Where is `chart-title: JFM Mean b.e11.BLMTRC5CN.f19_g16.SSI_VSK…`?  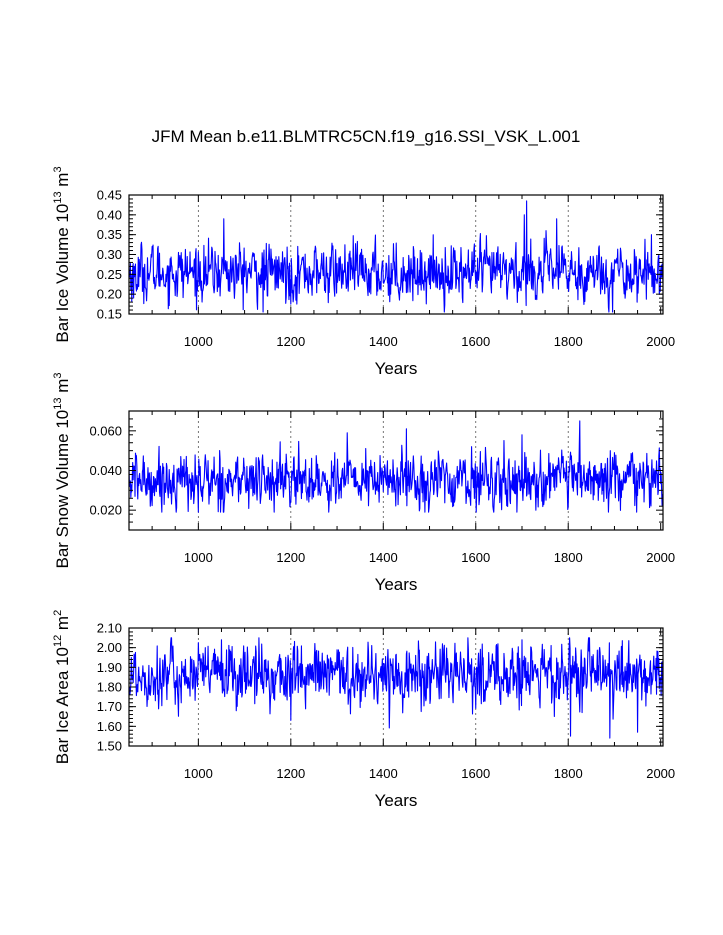 chart-title: JFM Mean b.e11.BLMTRC5CN.f19_g16.SSI_VSK… is located at coordinates (366, 136).